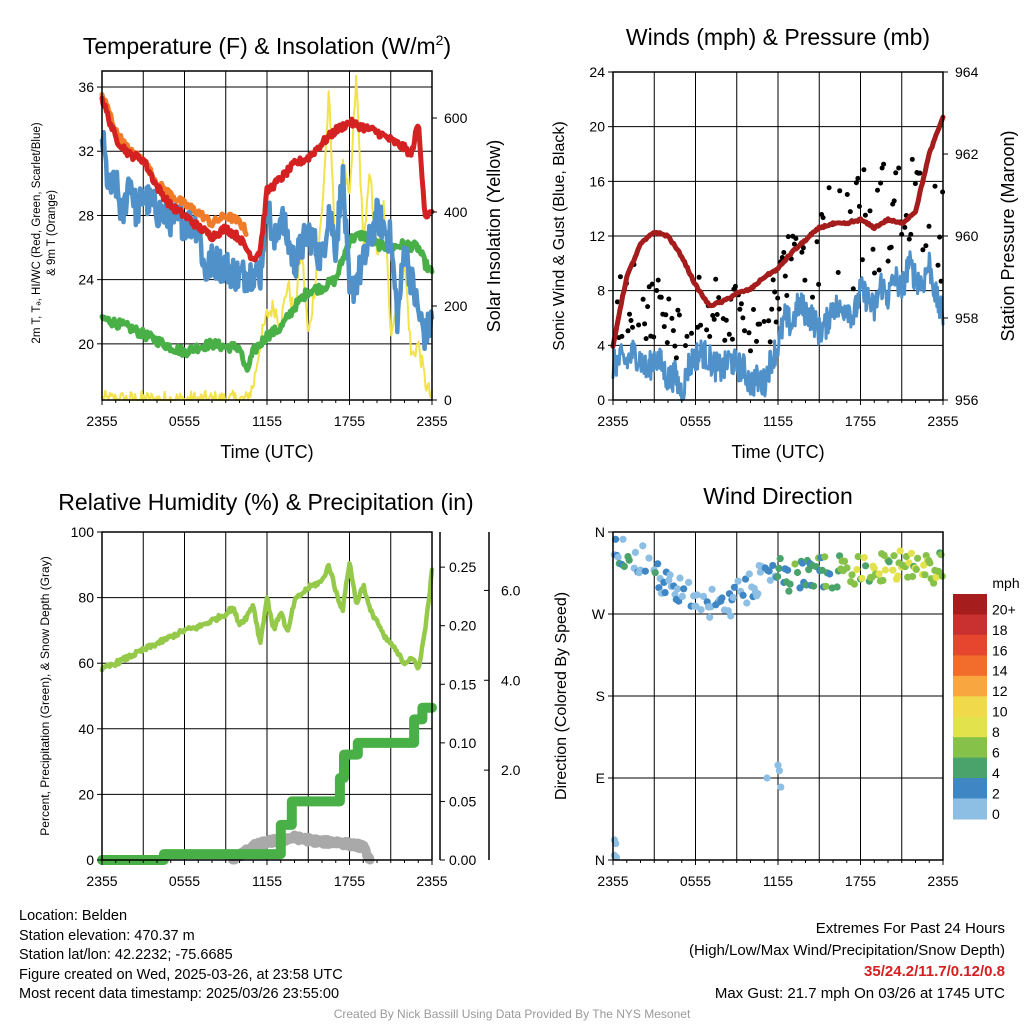 Image resolution: width=1024 pixels, height=1024 pixels. Describe the element at coordinates (967, 154) in the screenshot. I see `pressure-axis-tick-label: 962` at that location.